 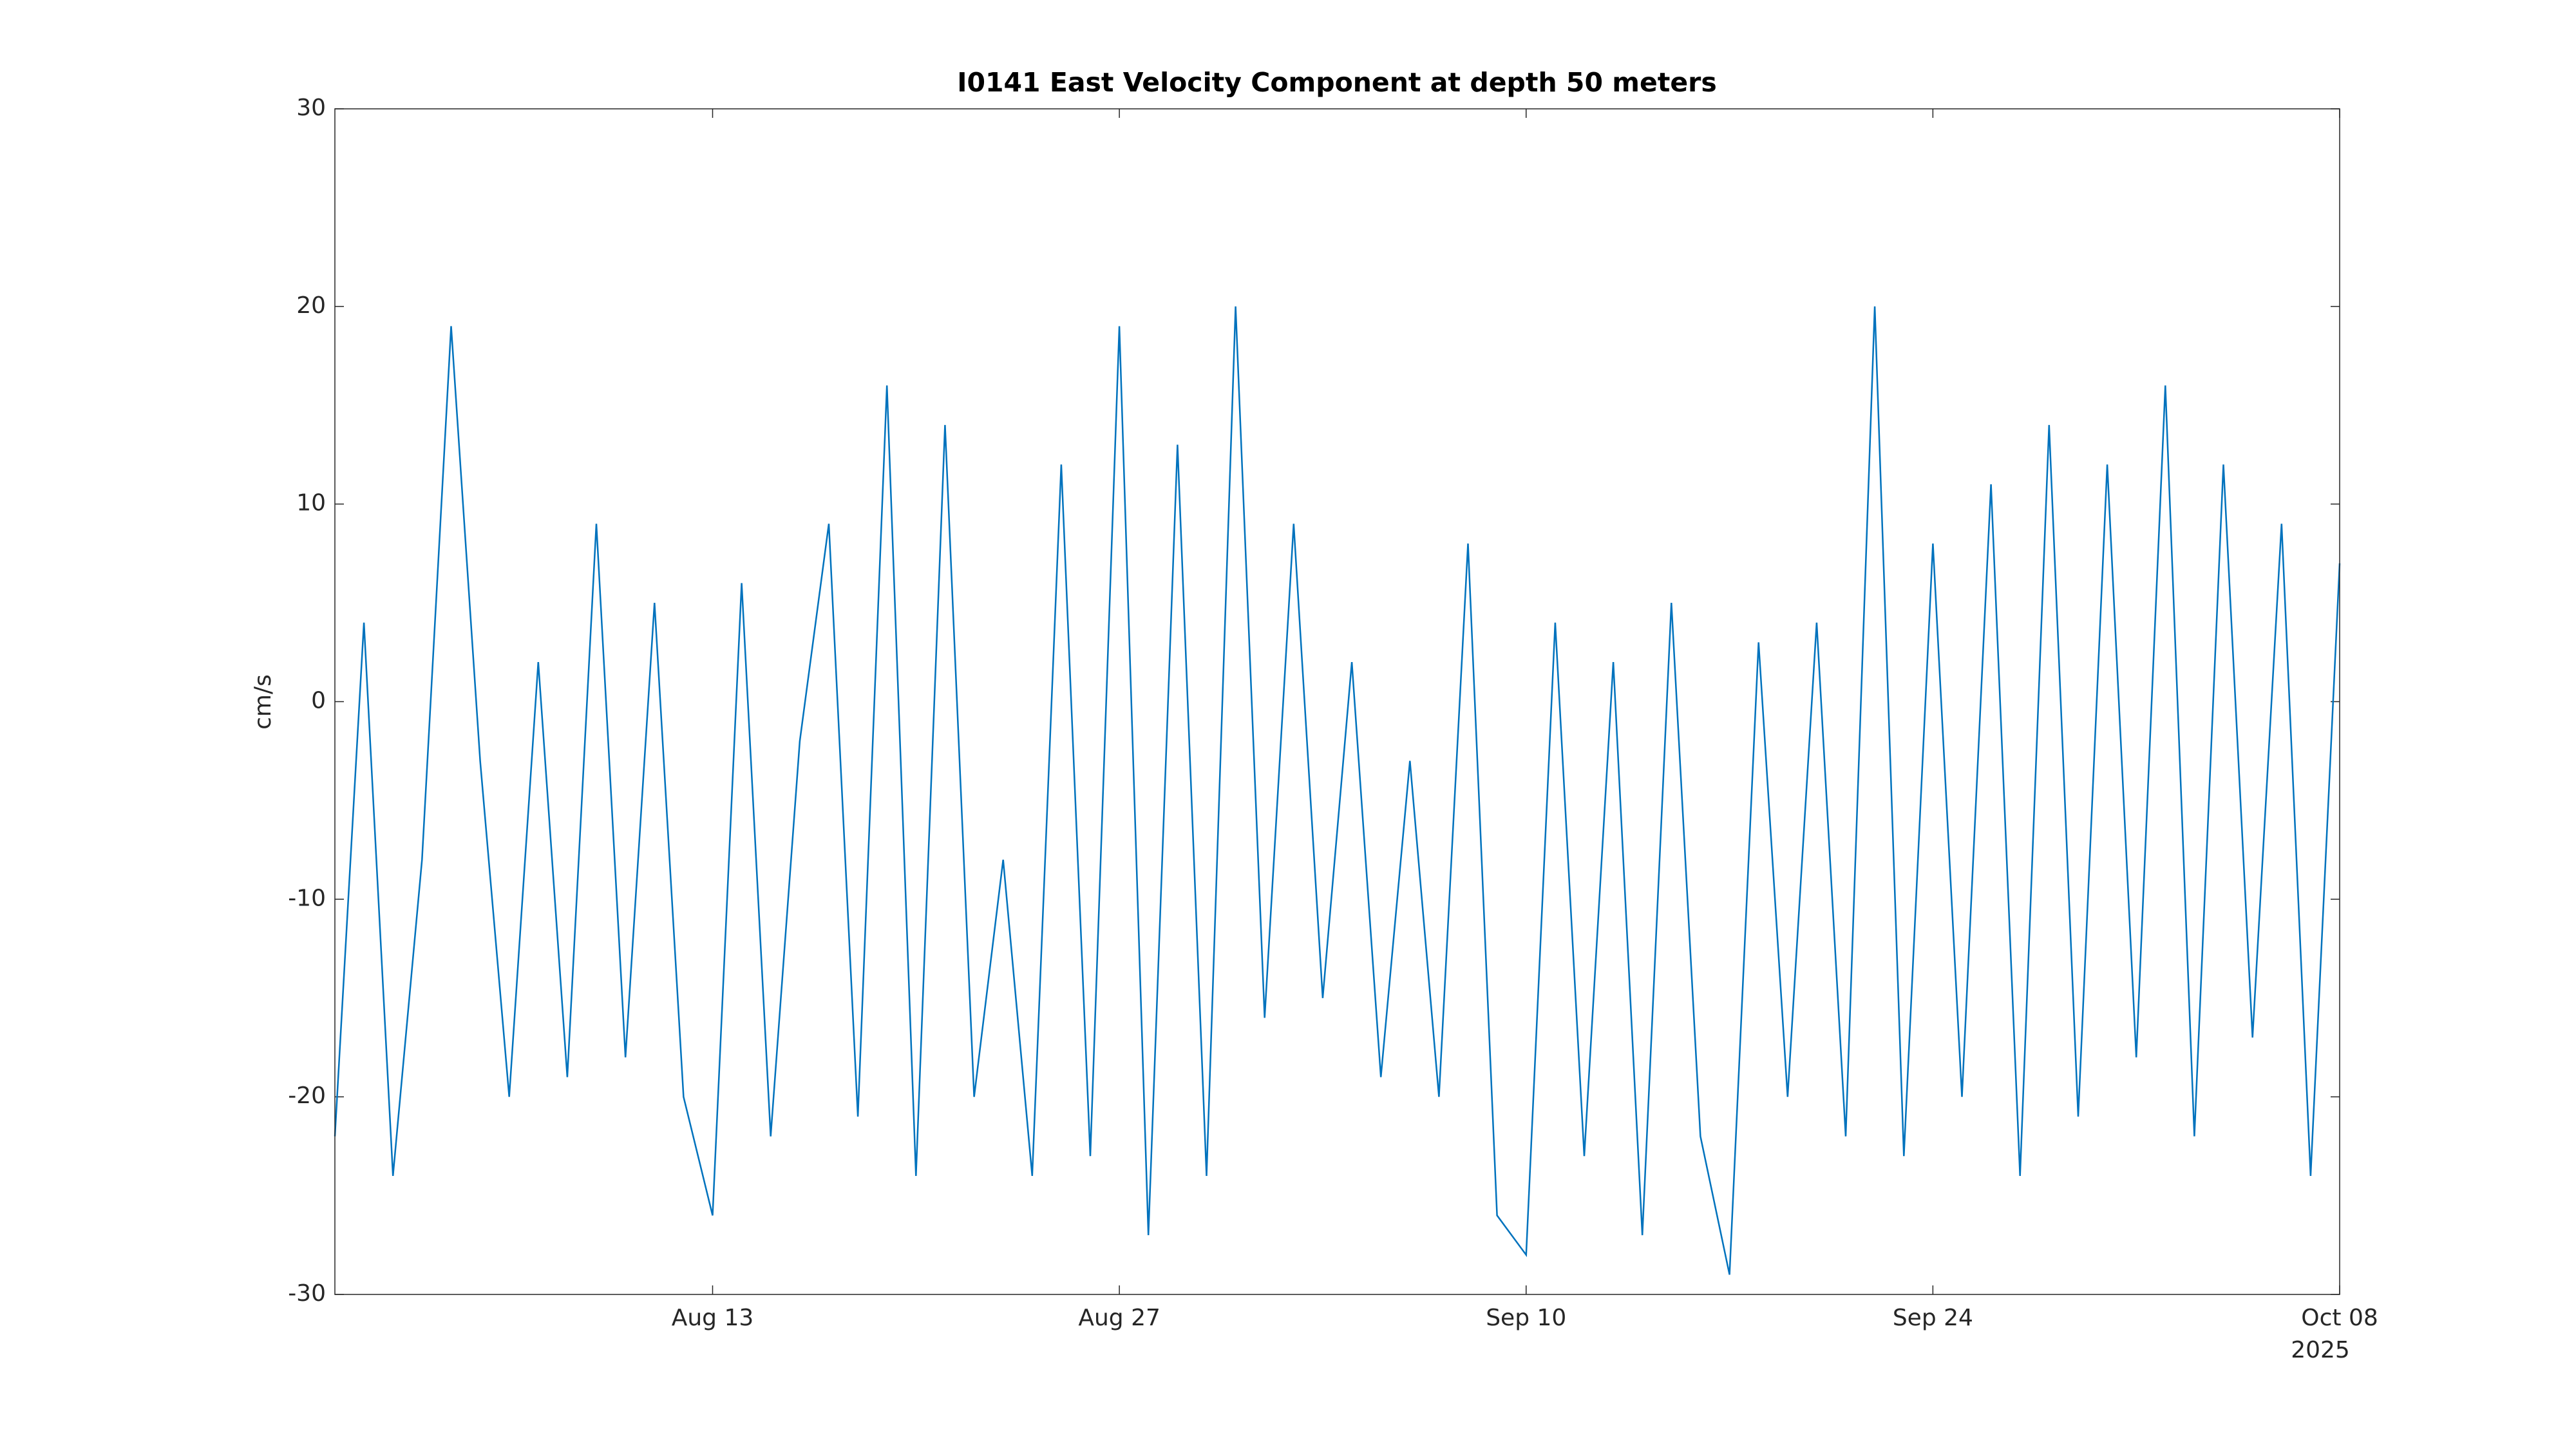 I want to click on x-year-label: 2025, so click(x=2320, y=1350).